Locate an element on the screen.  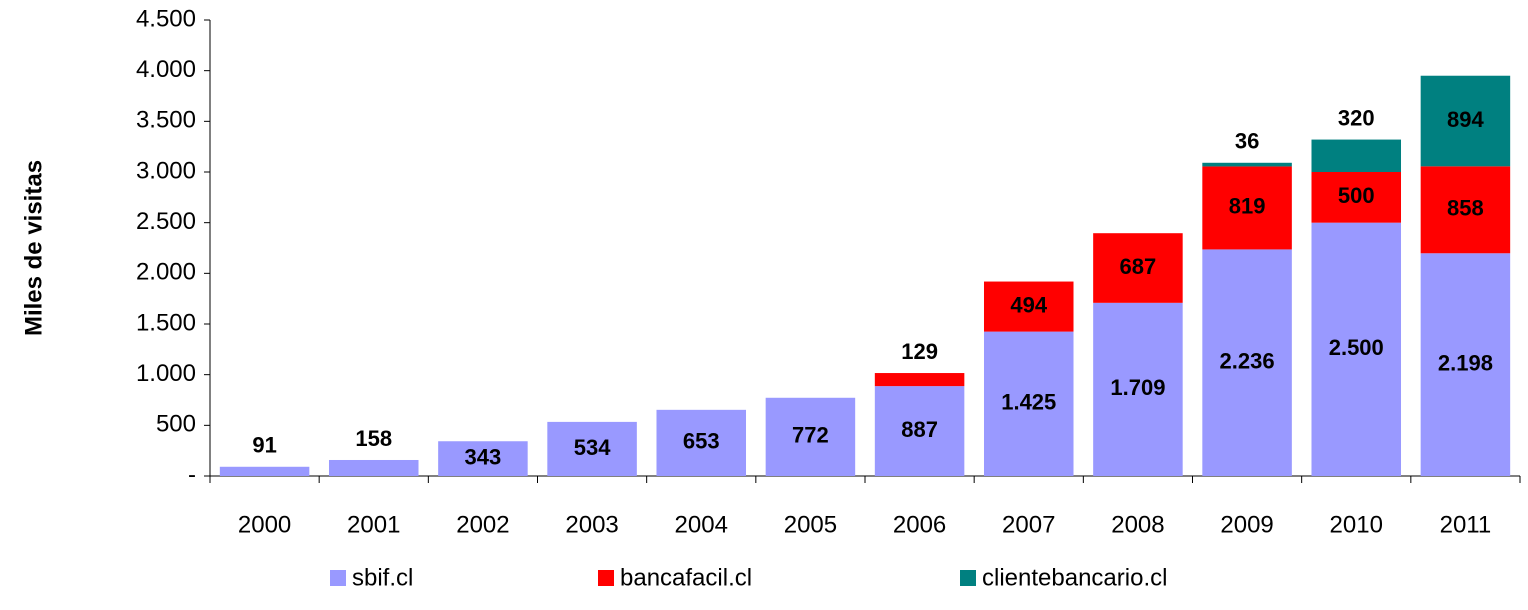
legend-label: clientebancario.cl is located at coordinates (1074, 577).